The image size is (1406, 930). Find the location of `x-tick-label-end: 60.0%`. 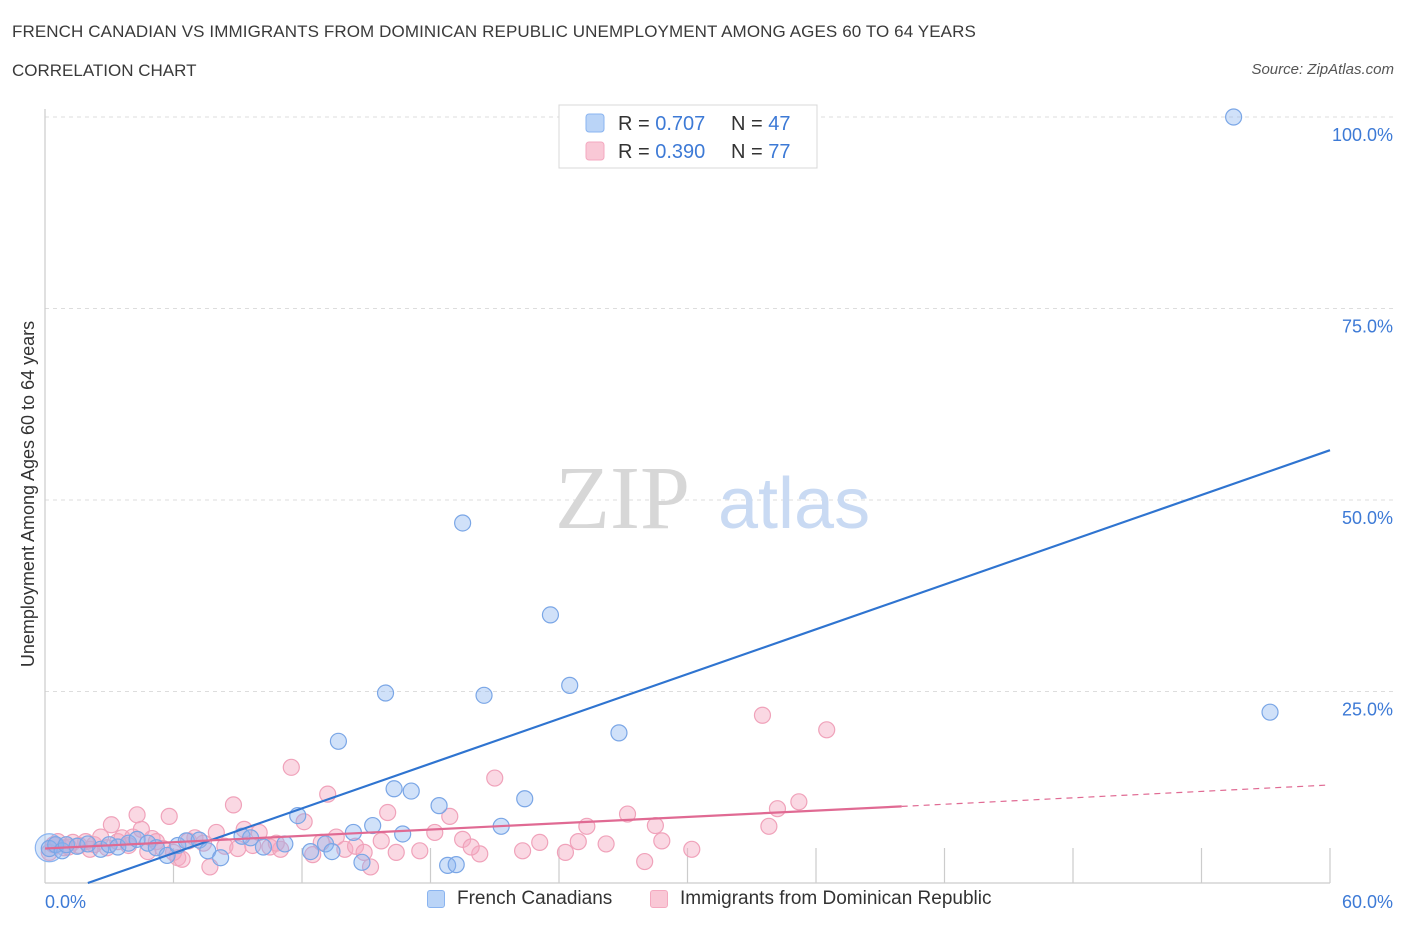

x-tick-label-end: 60.0% is located at coordinates (1367, 902).